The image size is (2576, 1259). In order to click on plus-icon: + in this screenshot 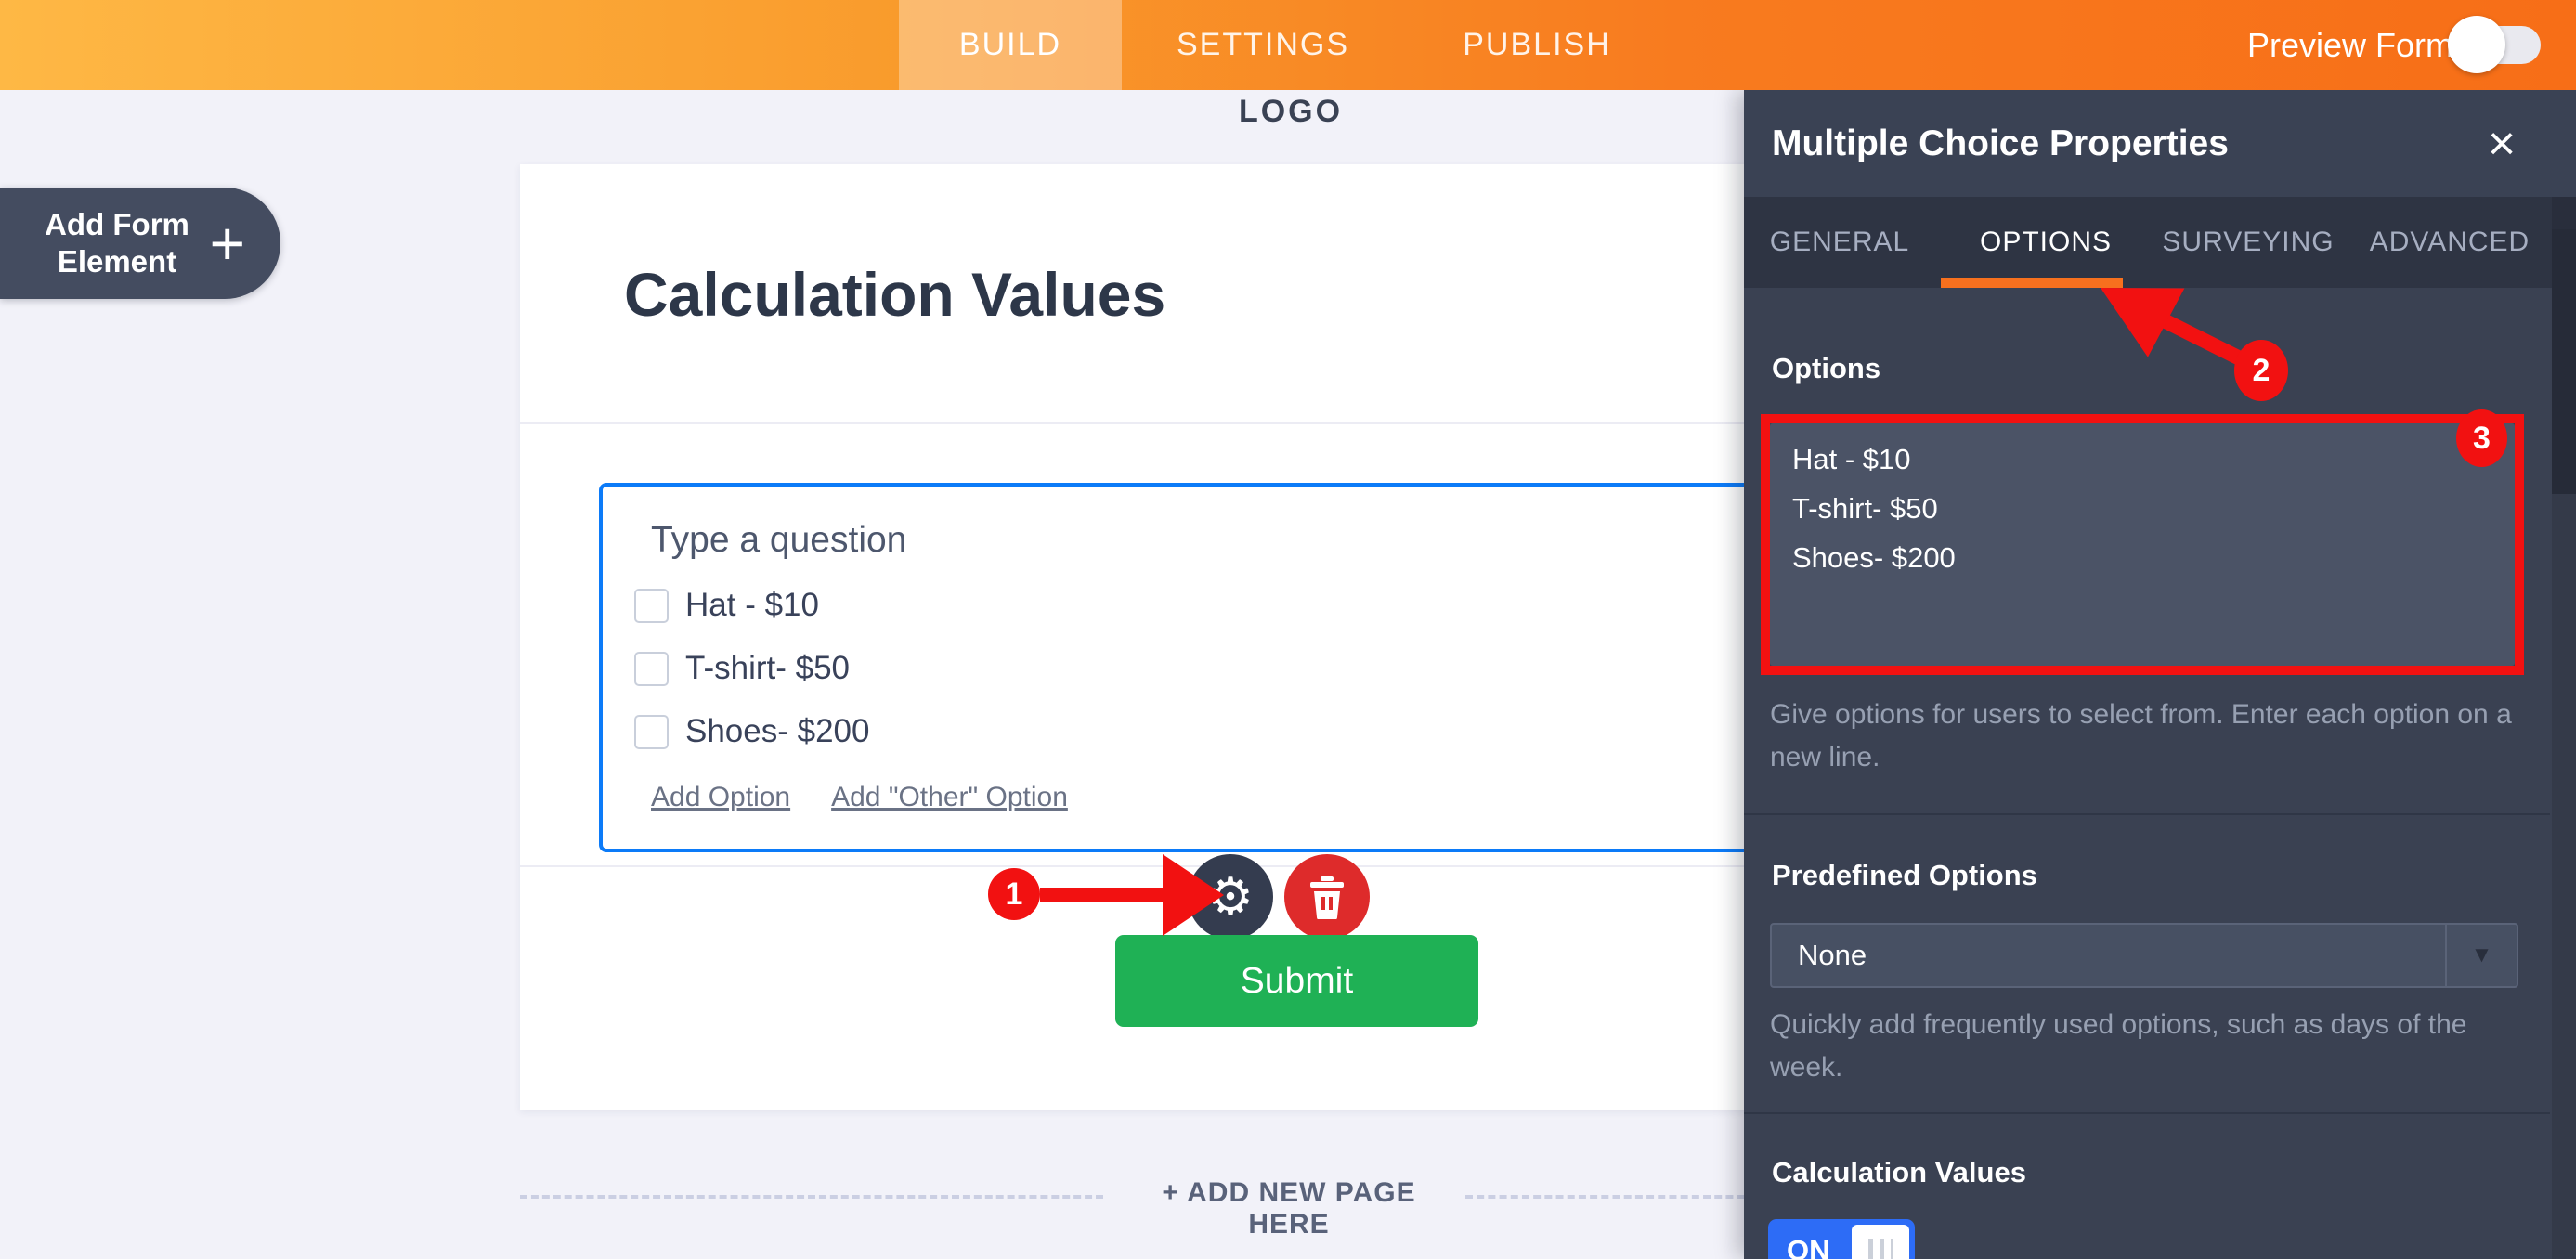, I will do `click(227, 243)`.